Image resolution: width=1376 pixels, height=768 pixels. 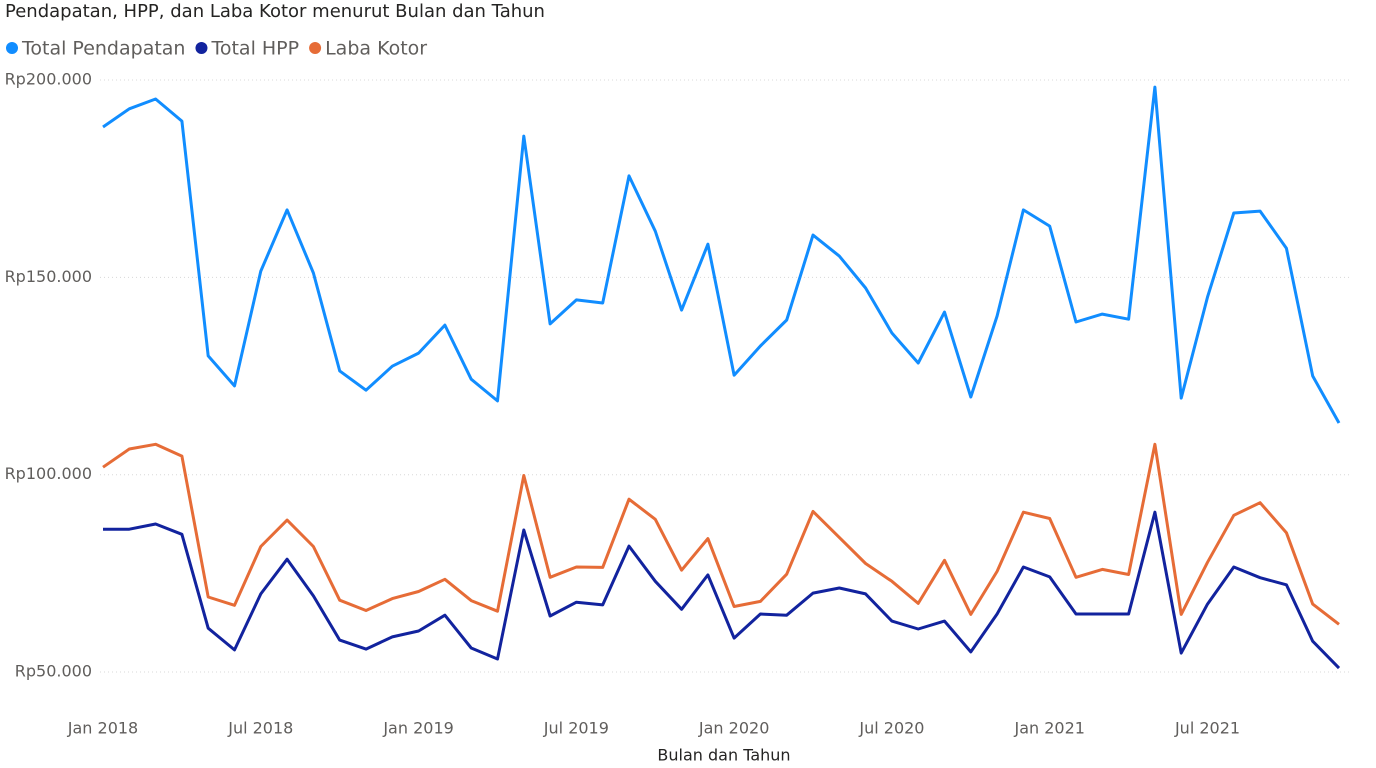 I want to click on x-tick-label: Jul 2018, so click(x=260, y=728).